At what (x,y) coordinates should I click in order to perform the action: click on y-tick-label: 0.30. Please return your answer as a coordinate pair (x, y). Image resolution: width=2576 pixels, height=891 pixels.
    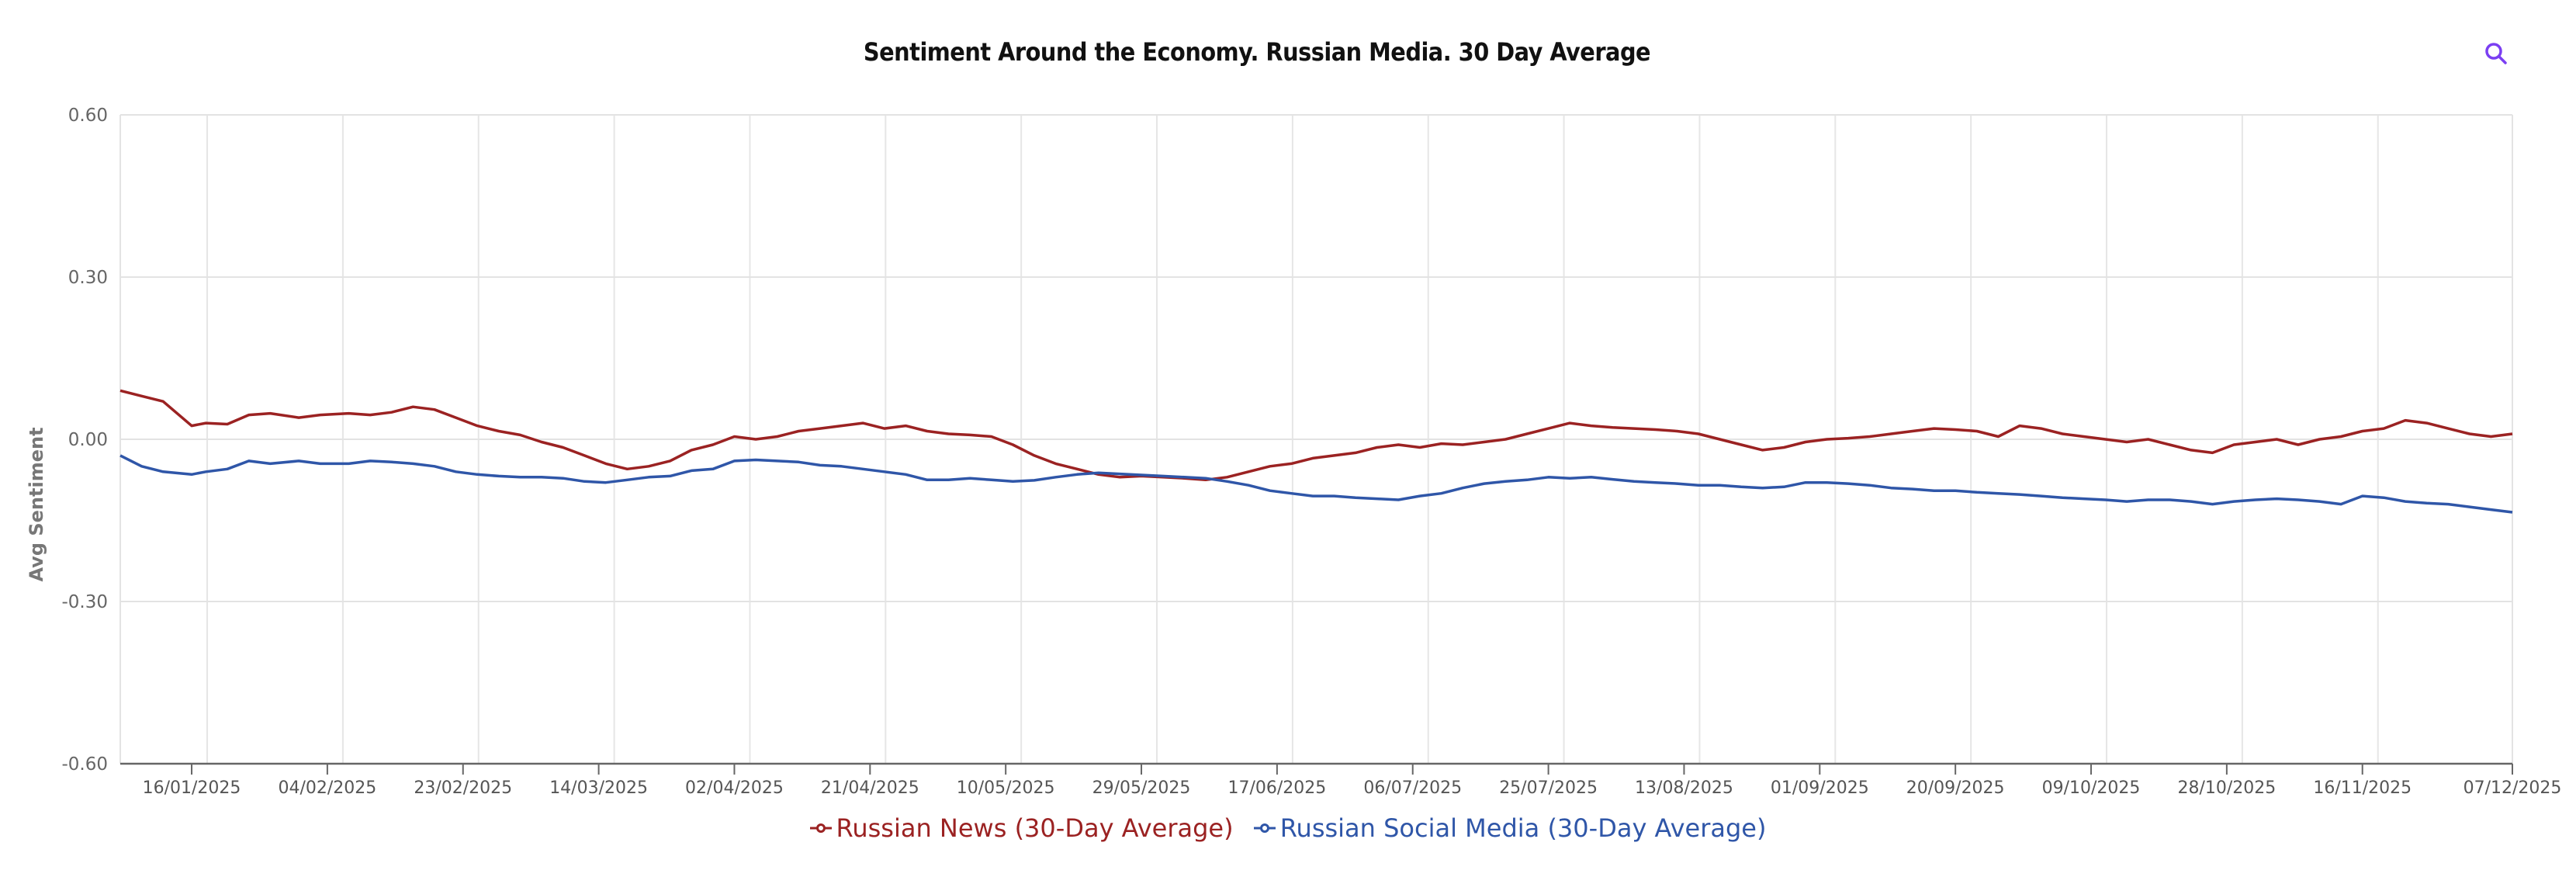
    Looking at the image, I should click on (88, 278).